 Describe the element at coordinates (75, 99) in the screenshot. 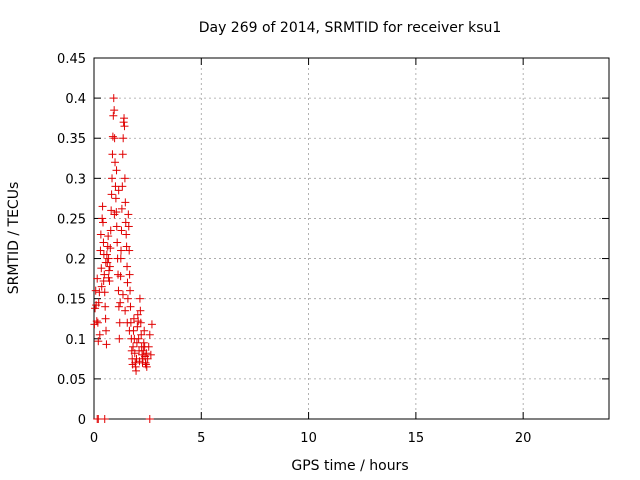

I see `y-tick-label: 0.4` at that location.